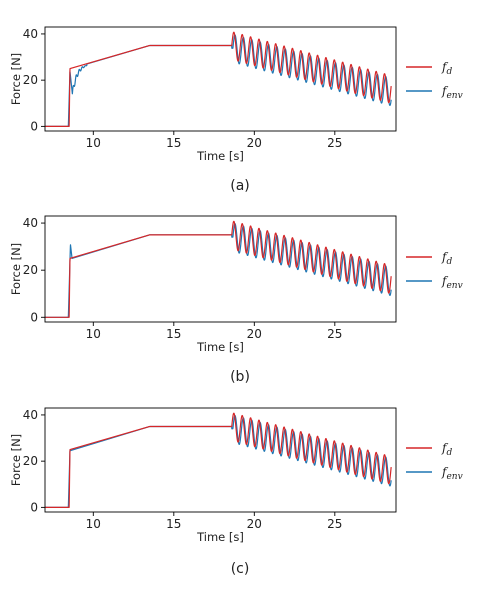  Describe the element at coordinates (240, 377) in the screenshot. I see `panel-caption: (b)` at that location.